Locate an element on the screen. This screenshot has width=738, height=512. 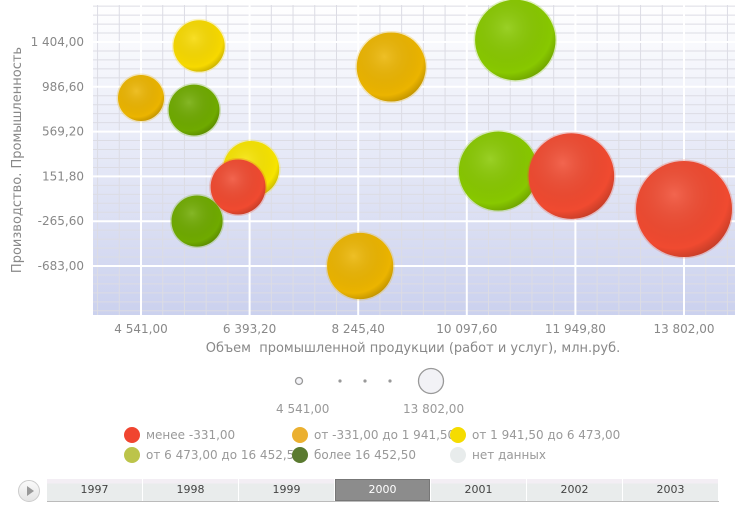
x-tick-label: 8 245,40 is located at coordinates (357, 329).